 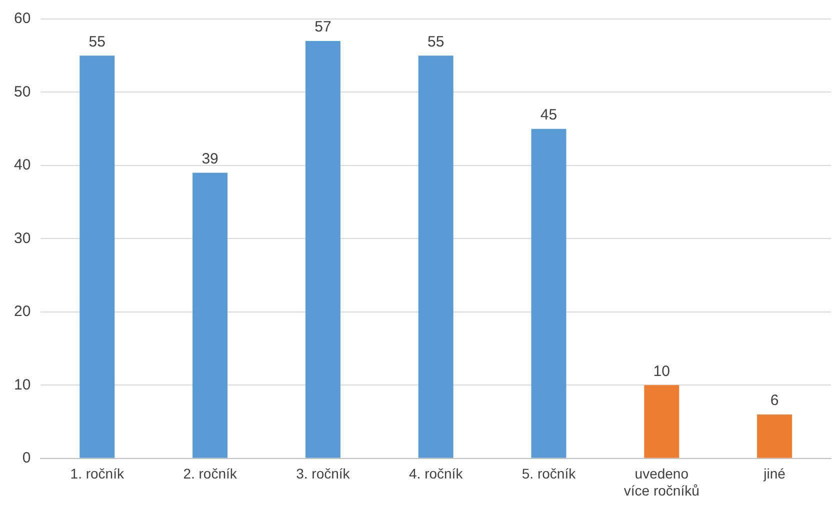 What do you see at coordinates (549, 474) in the screenshot?
I see `x-tick-label: 5. ročník` at bounding box center [549, 474].